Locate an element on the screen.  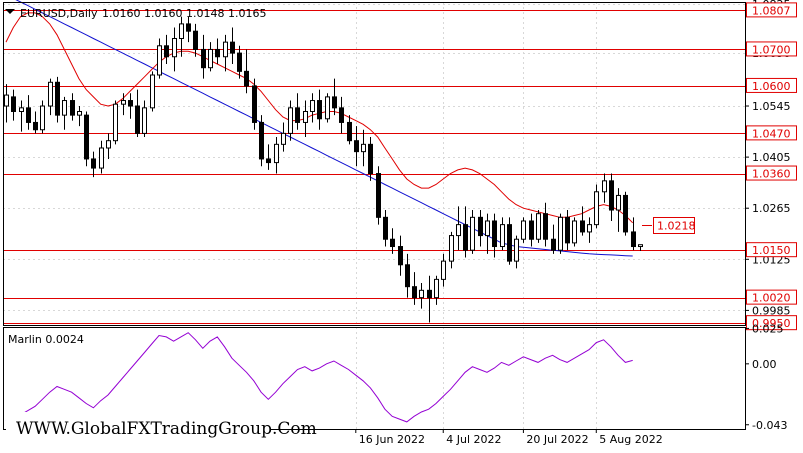
osc-tick-label-0: 0.025 is located at coordinates (768, 328).